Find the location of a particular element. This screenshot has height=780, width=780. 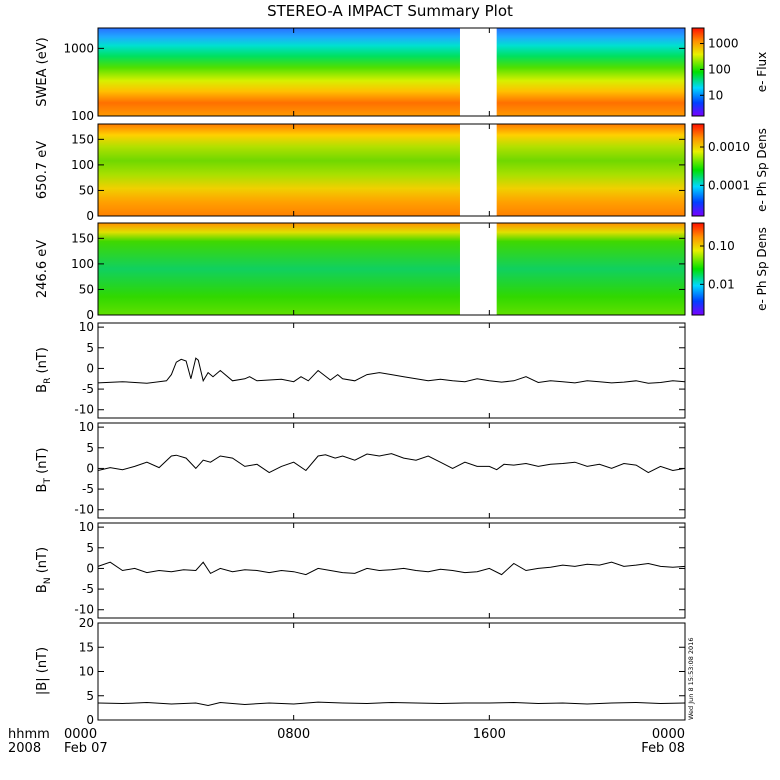

pad246-colorbar-tick-label: 0.10 is located at coordinates (721, 246).